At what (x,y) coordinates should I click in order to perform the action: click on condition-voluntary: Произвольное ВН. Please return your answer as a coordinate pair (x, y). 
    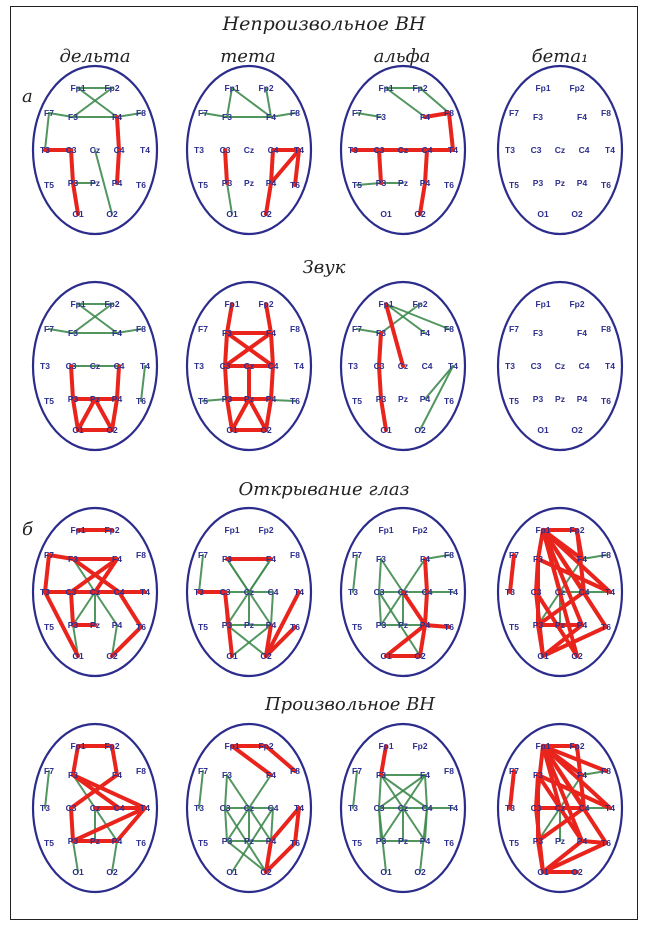
    Looking at the image, I should click on (349, 704).